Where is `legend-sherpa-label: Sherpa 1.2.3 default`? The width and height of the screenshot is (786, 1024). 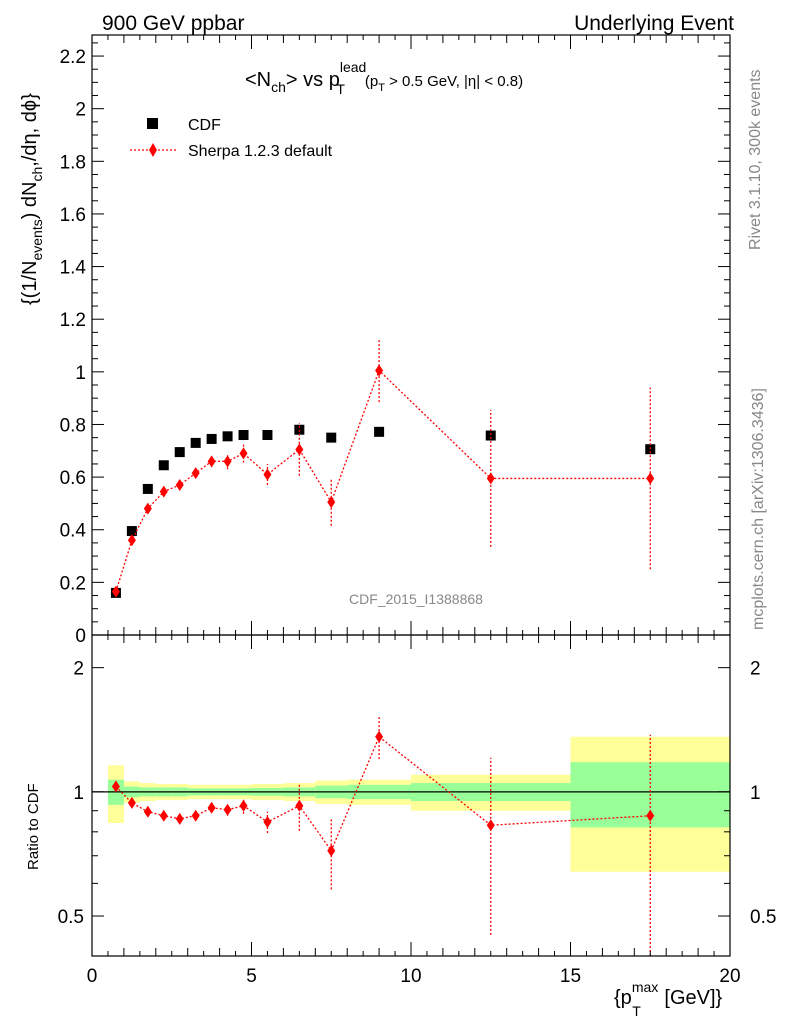 legend-sherpa-label: Sherpa 1.2.3 default is located at coordinates (260, 151).